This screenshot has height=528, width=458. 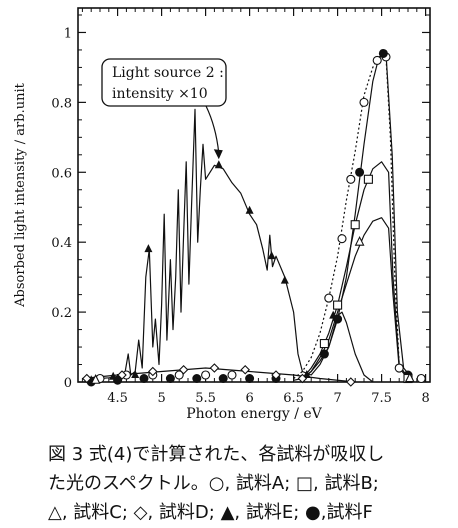 I want to click on caption-line-3: △, 試料C; ◇, 試料D; ▲, 試料E; ●,試料F, so click(x=210, y=512).